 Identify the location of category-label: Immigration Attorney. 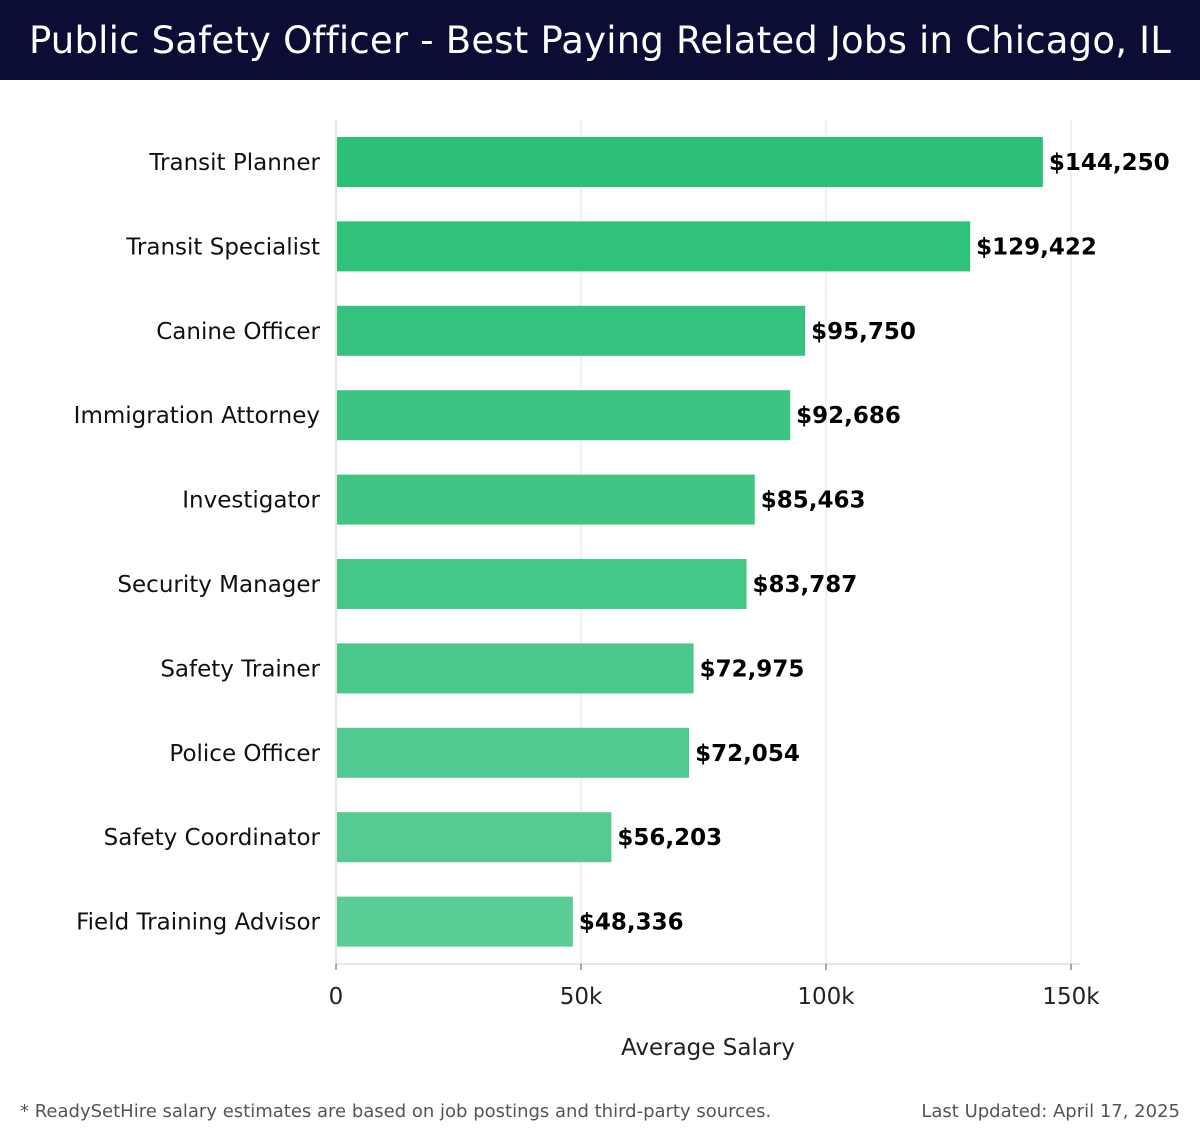
(197, 416).